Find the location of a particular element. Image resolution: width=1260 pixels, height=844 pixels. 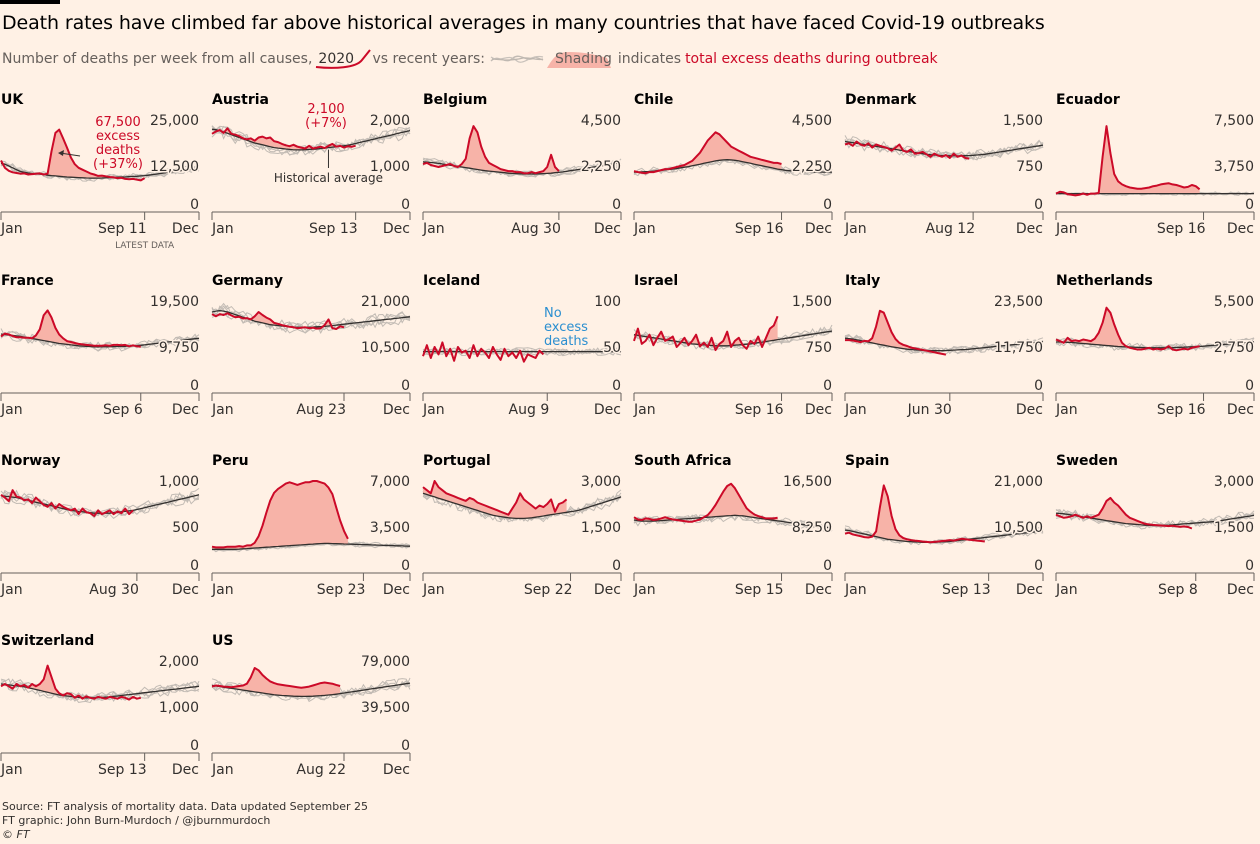

country-title: France is located at coordinates (27, 281).